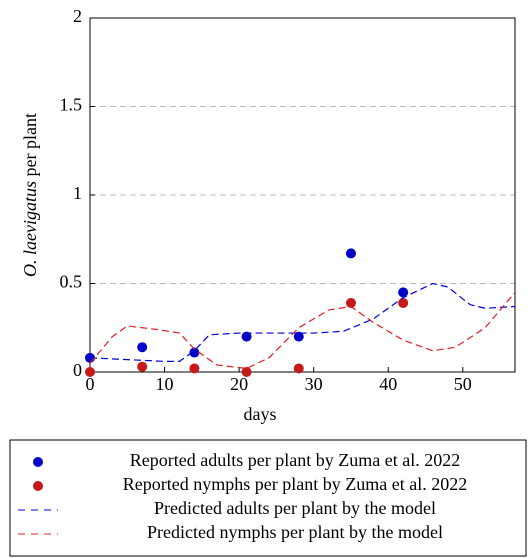 The height and width of the screenshot is (558, 530). What do you see at coordinates (77, 370) in the screenshot?
I see `y-tick-label: 0` at bounding box center [77, 370].